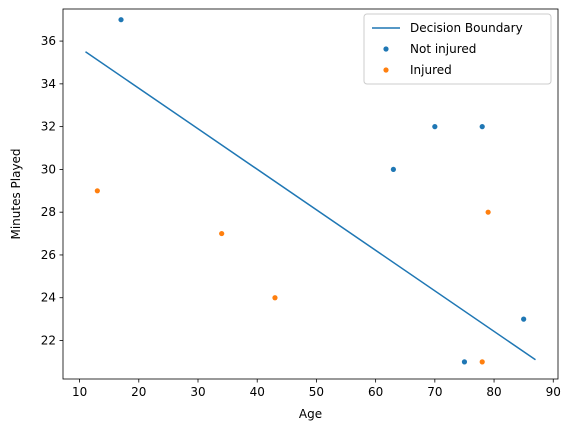 The width and height of the screenshot is (566, 436). Describe the element at coordinates (48, 341) in the screenshot. I see `y-tick-label-22: 22` at that location.